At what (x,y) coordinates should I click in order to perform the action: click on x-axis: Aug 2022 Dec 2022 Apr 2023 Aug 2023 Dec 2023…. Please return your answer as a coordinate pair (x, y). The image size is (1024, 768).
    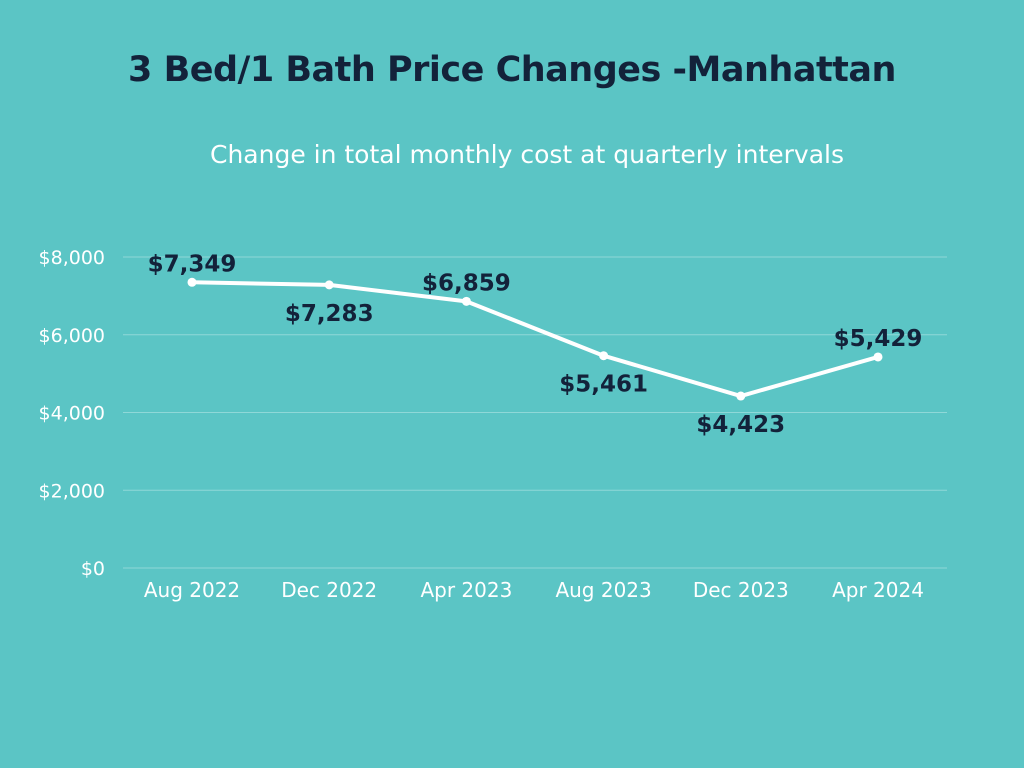
    Looking at the image, I should click on (534, 590).